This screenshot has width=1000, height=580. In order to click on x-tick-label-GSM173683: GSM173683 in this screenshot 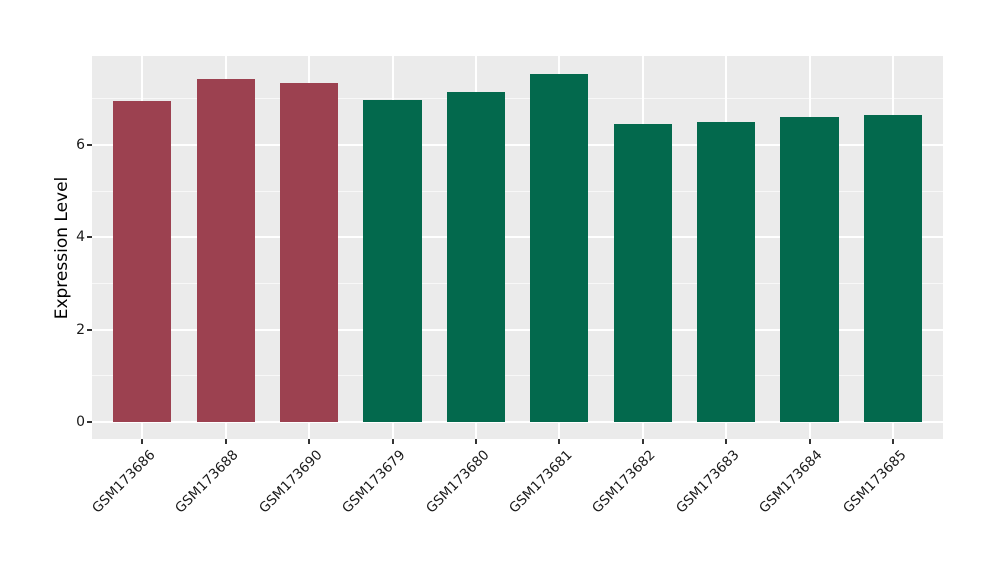, I will do `click(707, 482)`.